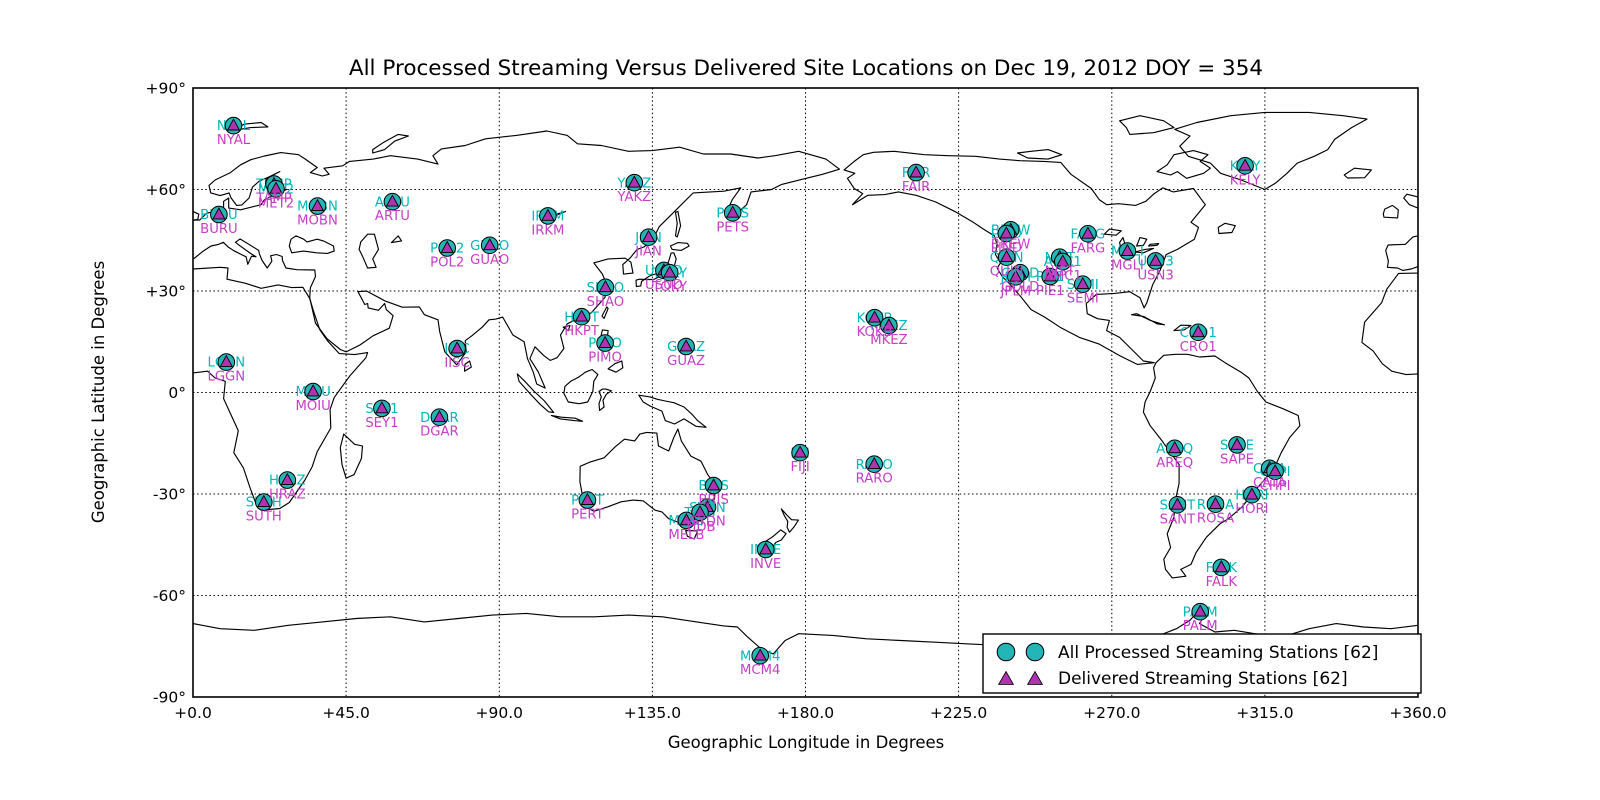  What do you see at coordinates (1083, 299) in the screenshot?
I see `station-label-magenta: SEMI` at bounding box center [1083, 299].